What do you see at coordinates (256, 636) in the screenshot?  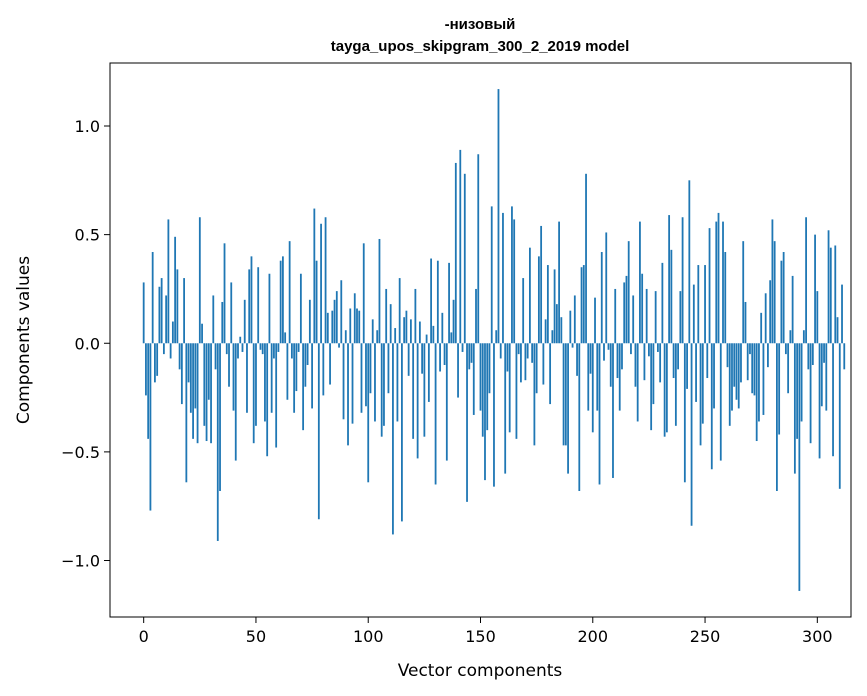 I see `x-tick-label-1: 50` at bounding box center [256, 636].